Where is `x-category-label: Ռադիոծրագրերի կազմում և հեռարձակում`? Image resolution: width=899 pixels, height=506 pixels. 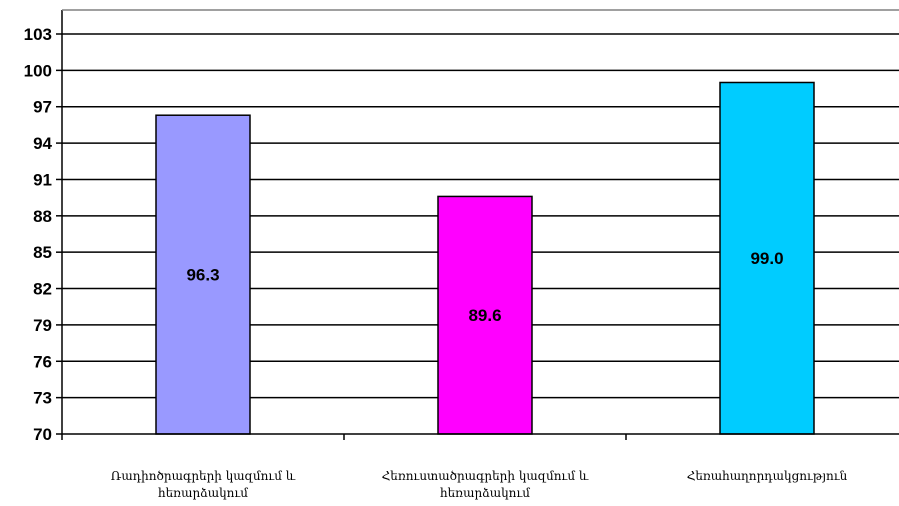 x-category-label: Ռադիոծրագրերի կազմում և հեռարձակում is located at coordinates (203, 484).